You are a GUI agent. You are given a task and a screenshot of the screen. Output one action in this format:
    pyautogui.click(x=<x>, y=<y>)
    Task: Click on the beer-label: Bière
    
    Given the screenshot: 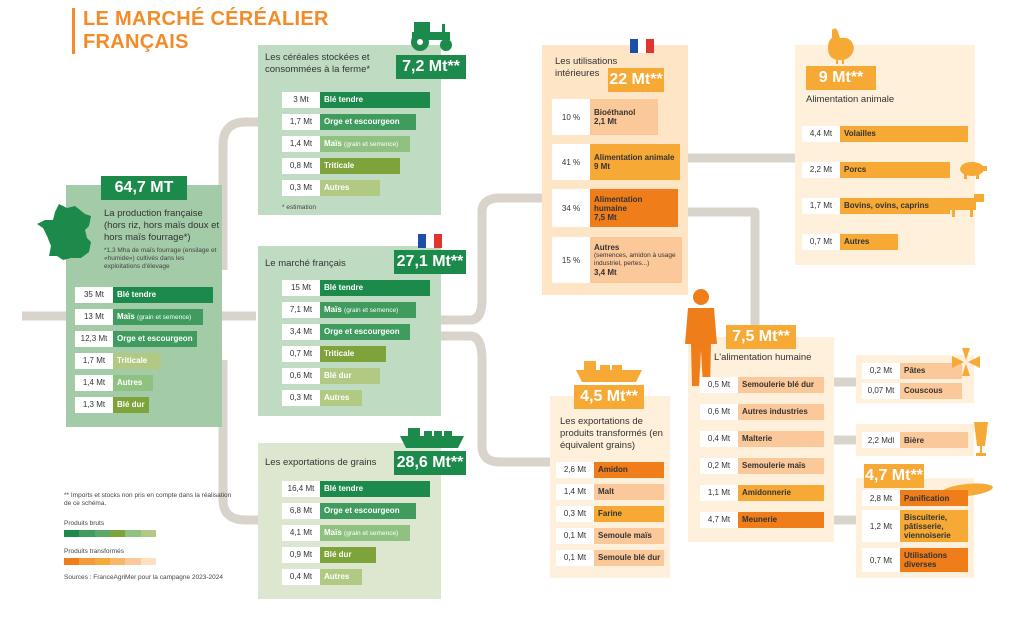 What is the action you would take?
    pyautogui.click(x=934, y=440)
    